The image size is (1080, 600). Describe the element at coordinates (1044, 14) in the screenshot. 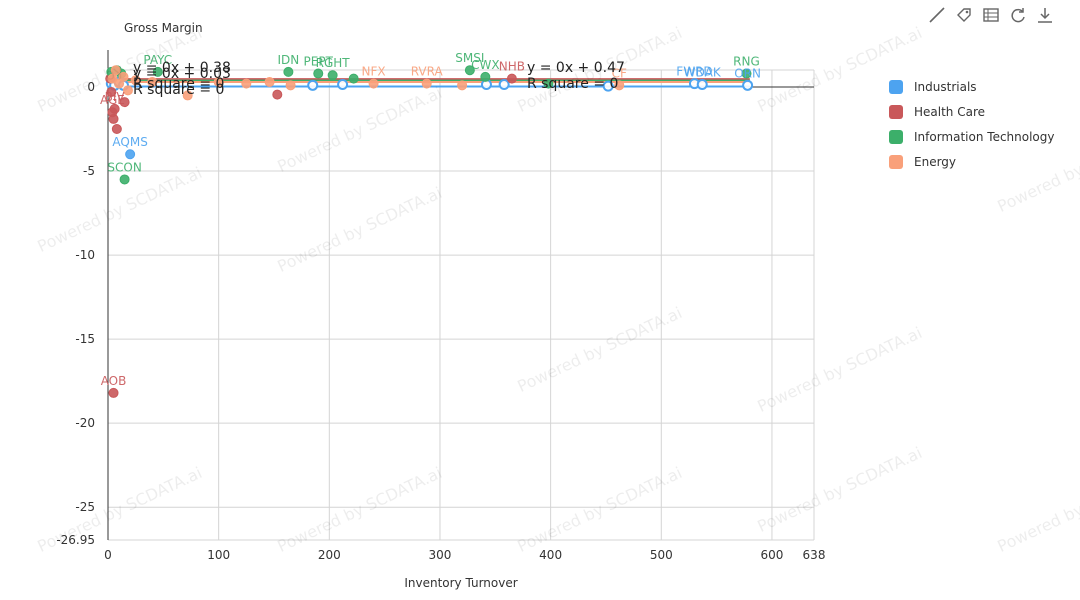

I see `download-icon` at that location.